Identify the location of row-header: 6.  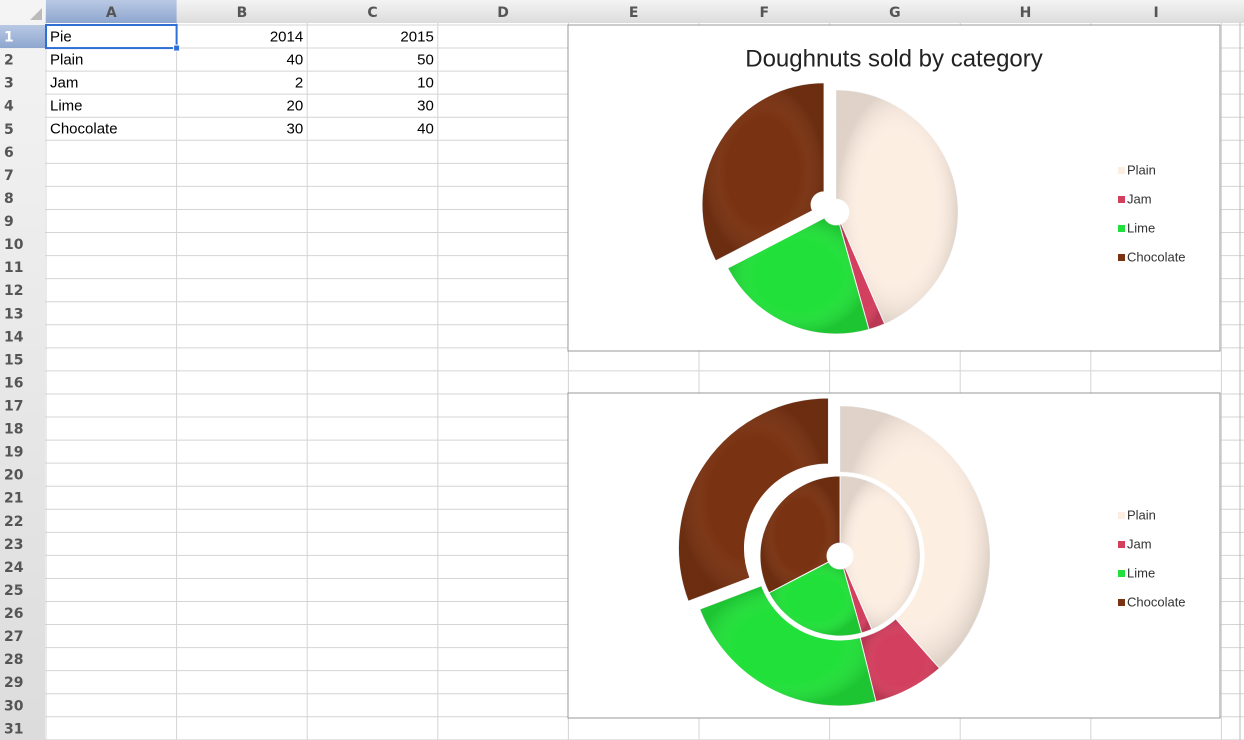
(9, 153).